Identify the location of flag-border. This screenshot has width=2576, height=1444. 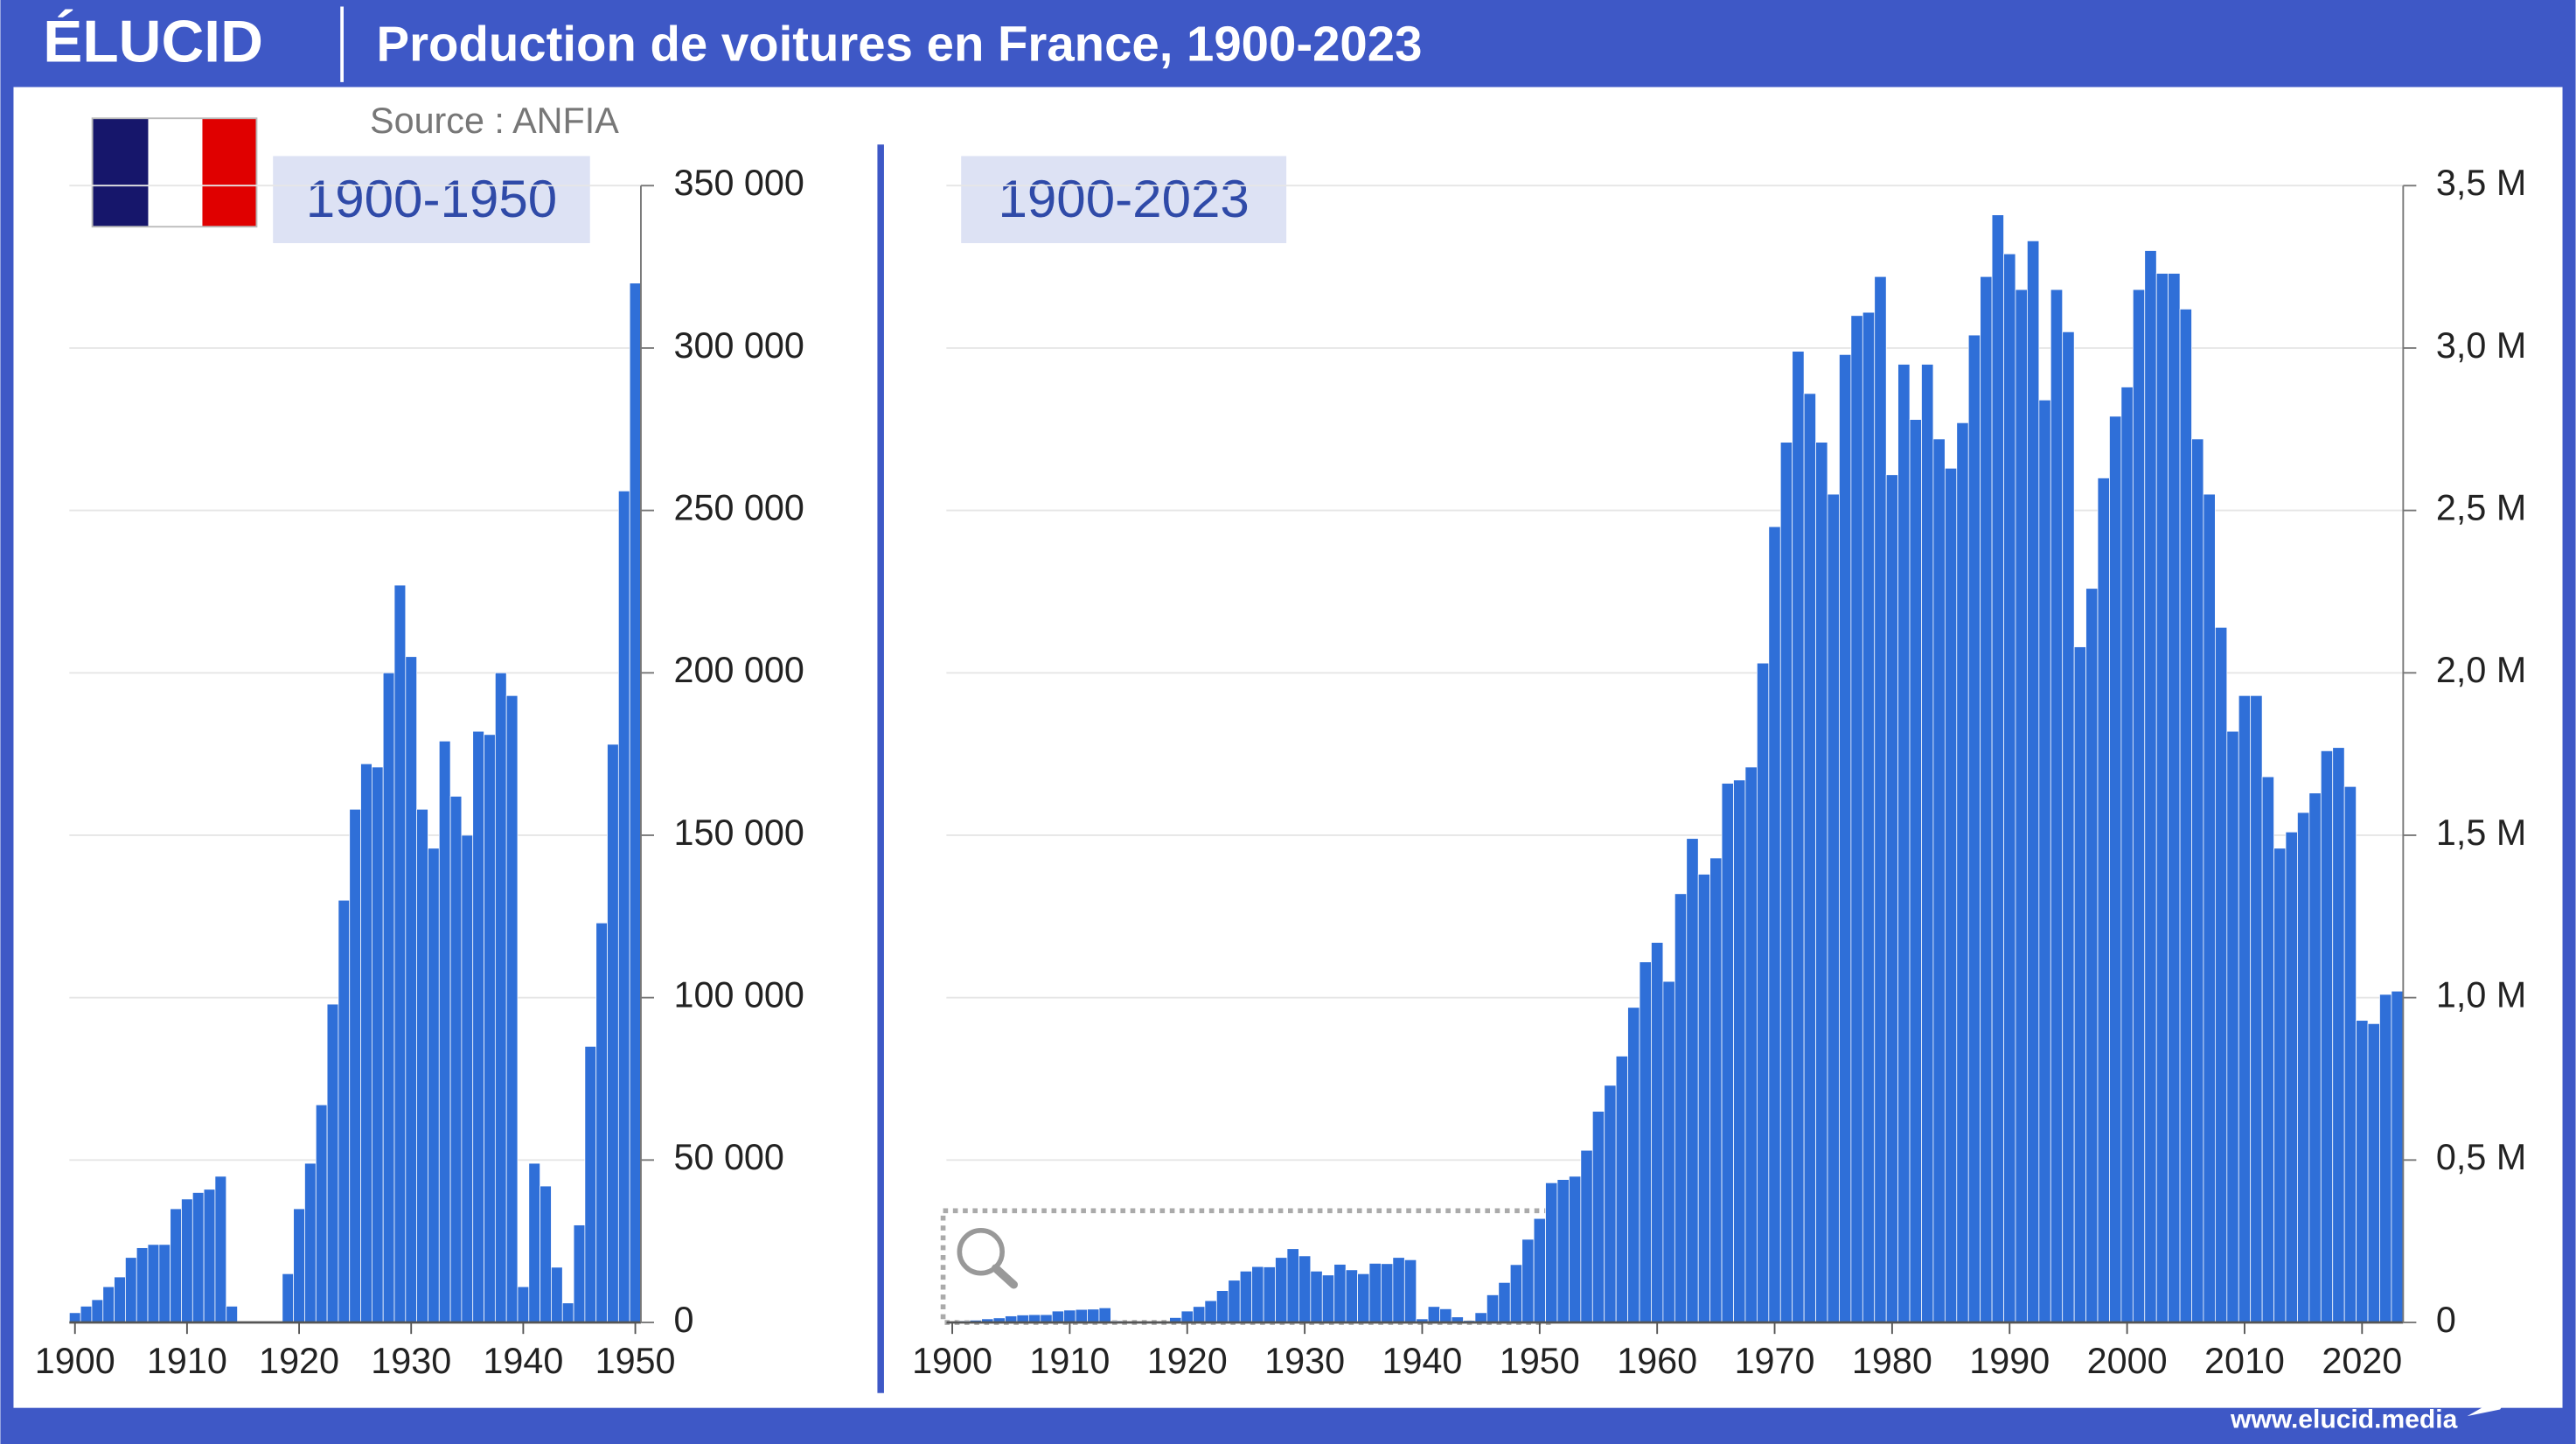
(174, 172).